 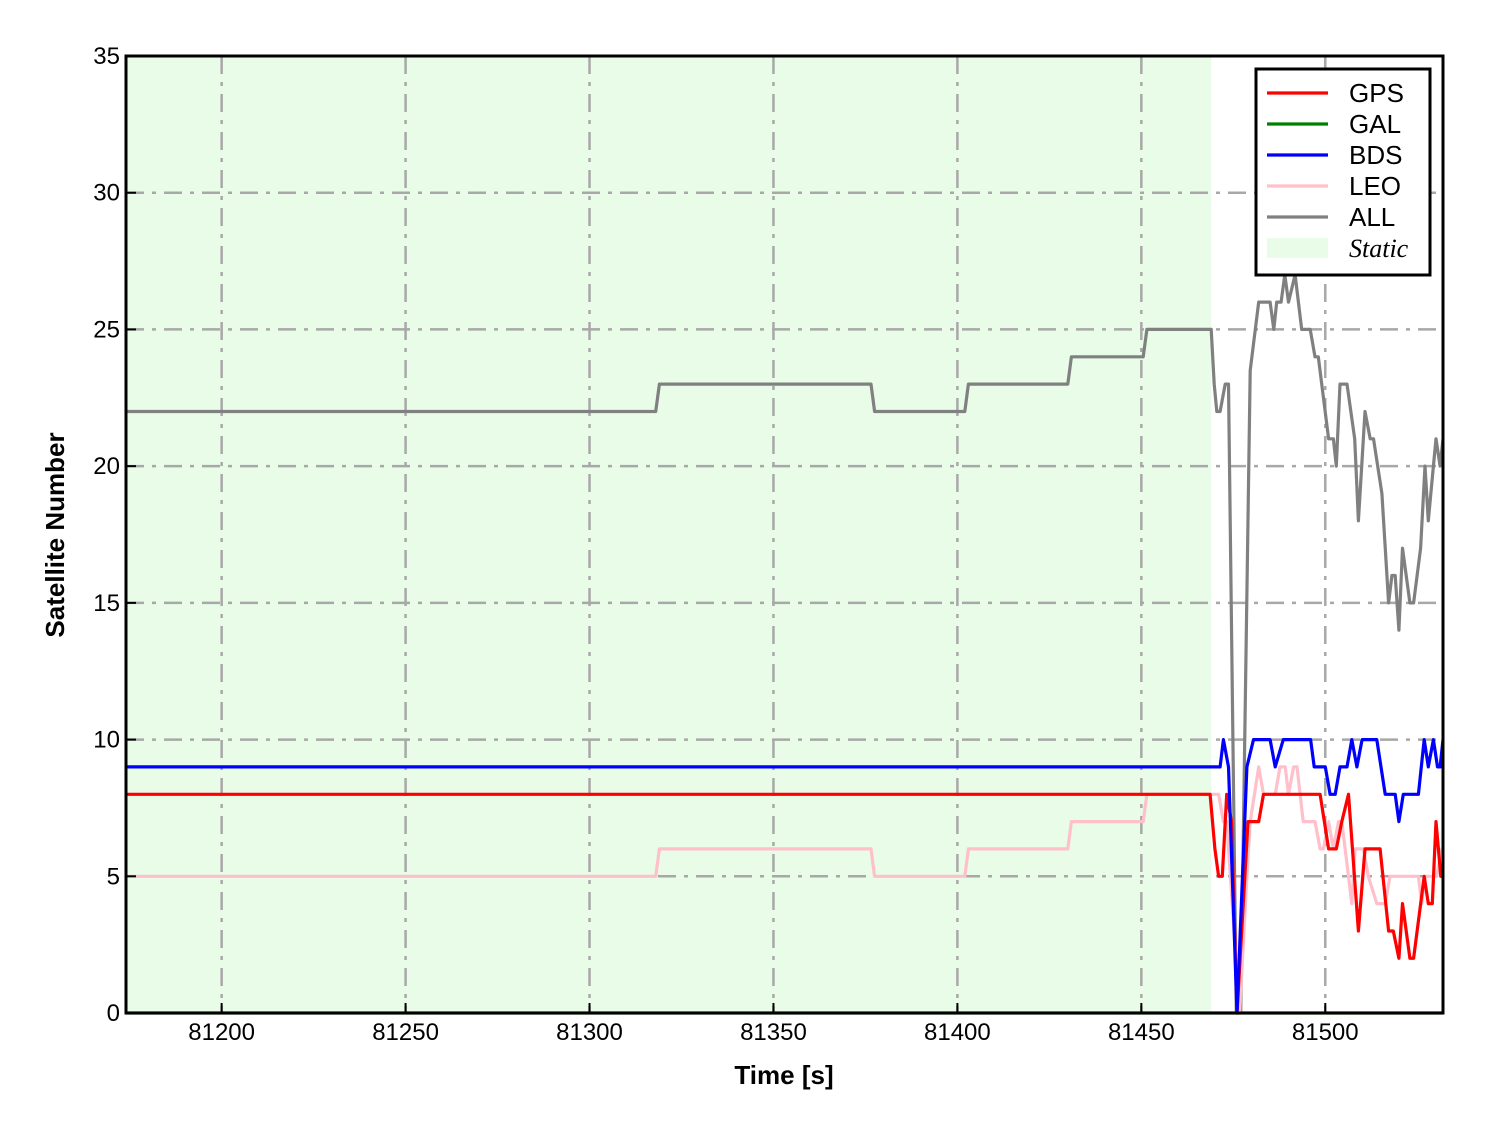 What do you see at coordinates (773, 1032) in the screenshot?
I see `x-tick-label: 81350` at bounding box center [773, 1032].